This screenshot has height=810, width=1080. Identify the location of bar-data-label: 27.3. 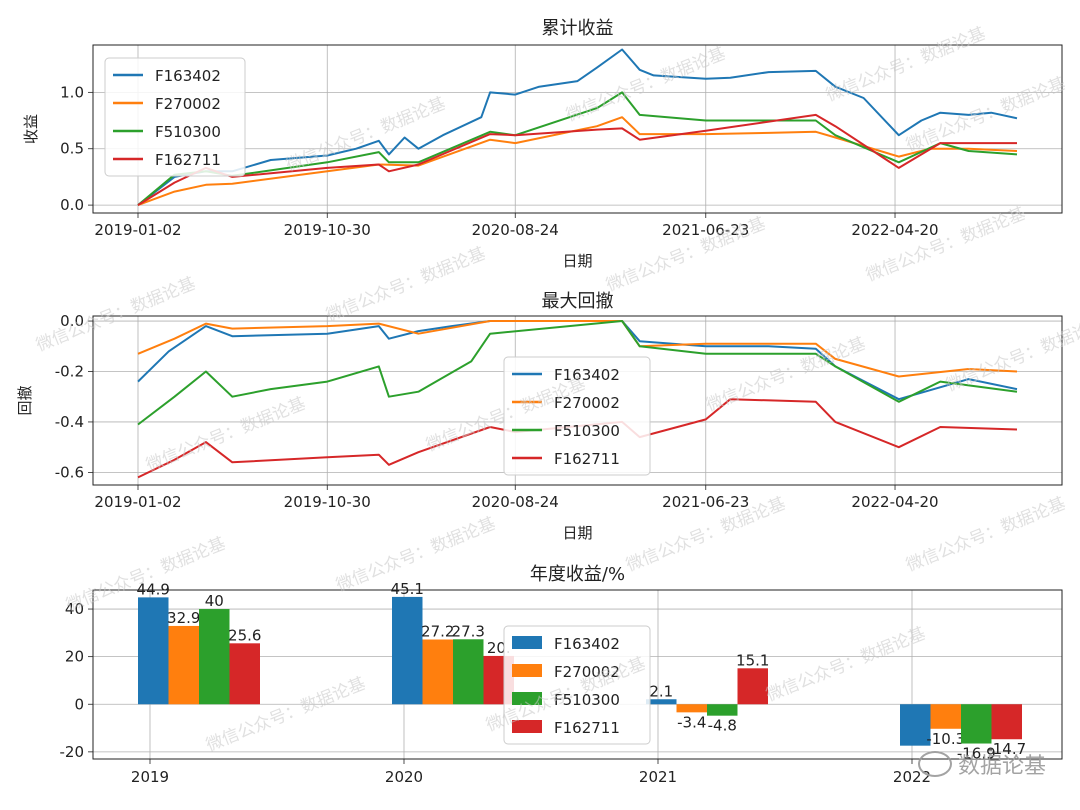
(468, 631).